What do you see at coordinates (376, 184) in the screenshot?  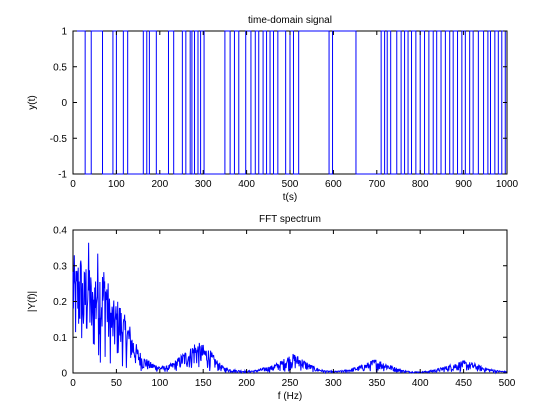 I see `time-domain-xtick-label: 700` at bounding box center [376, 184].